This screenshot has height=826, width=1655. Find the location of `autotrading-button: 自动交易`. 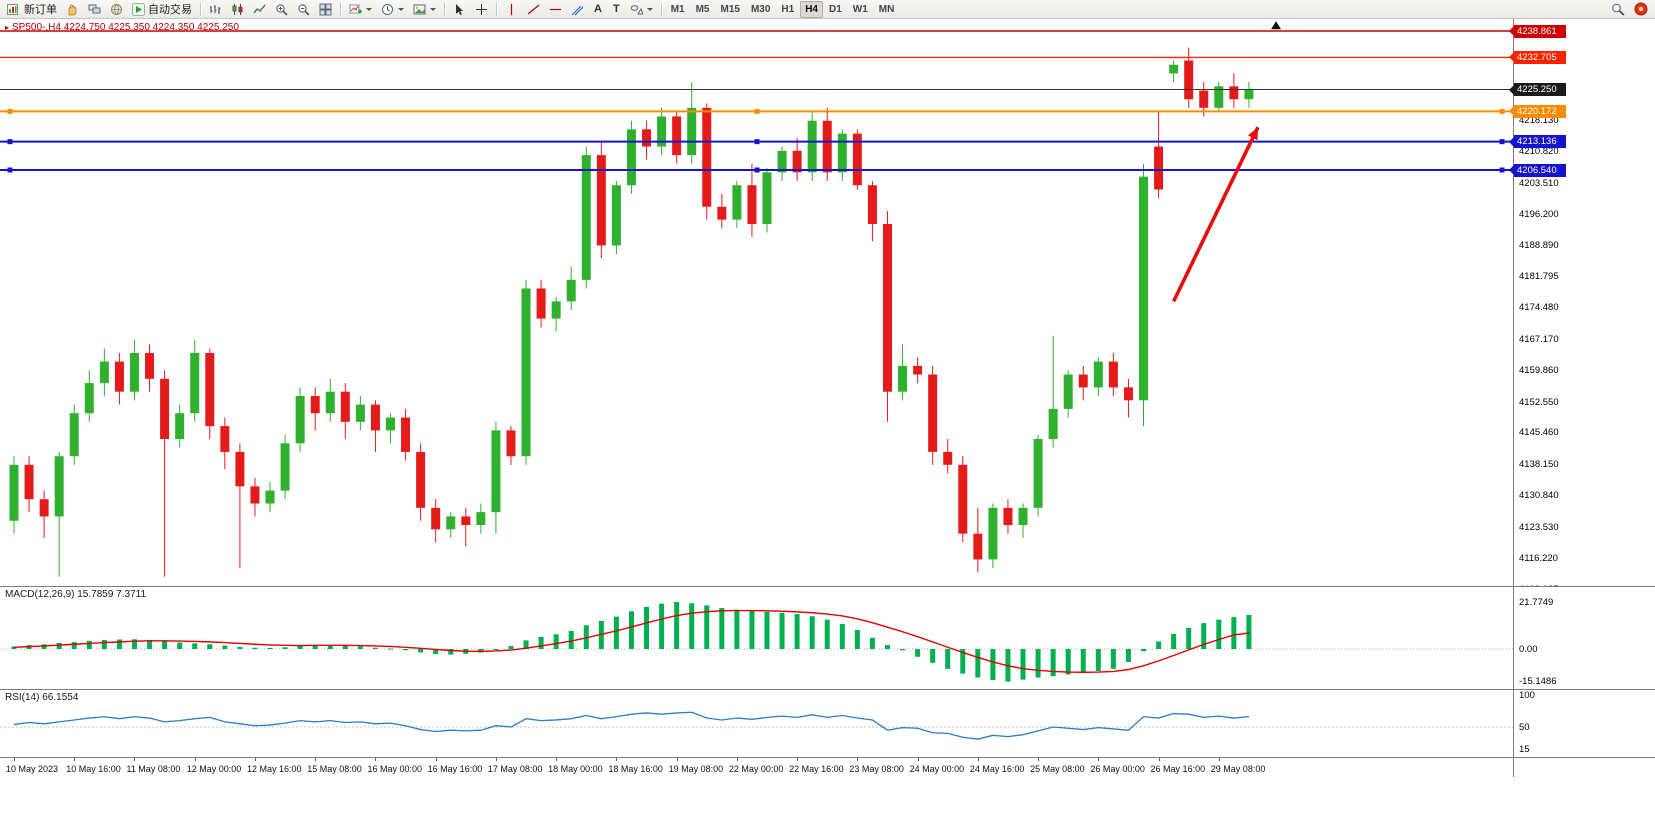

autotrading-button: 自动交易 is located at coordinates (162, 9).